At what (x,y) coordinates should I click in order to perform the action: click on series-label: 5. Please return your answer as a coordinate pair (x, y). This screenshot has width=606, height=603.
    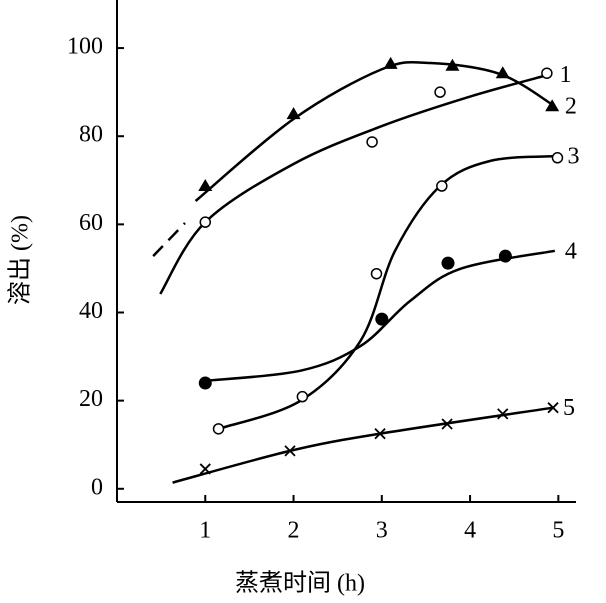
    Looking at the image, I should click on (569, 408).